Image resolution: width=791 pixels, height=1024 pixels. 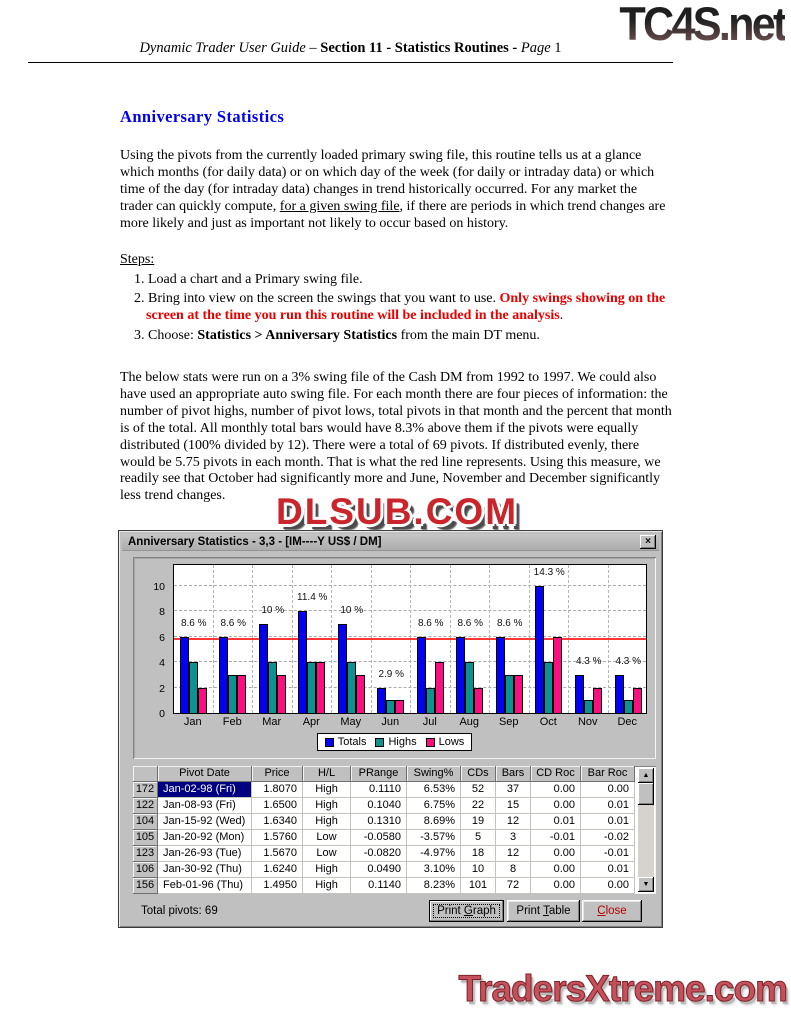 What do you see at coordinates (145, 886) in the screenshot?
I see `row-number: 156` at bounding box center [145, 886].